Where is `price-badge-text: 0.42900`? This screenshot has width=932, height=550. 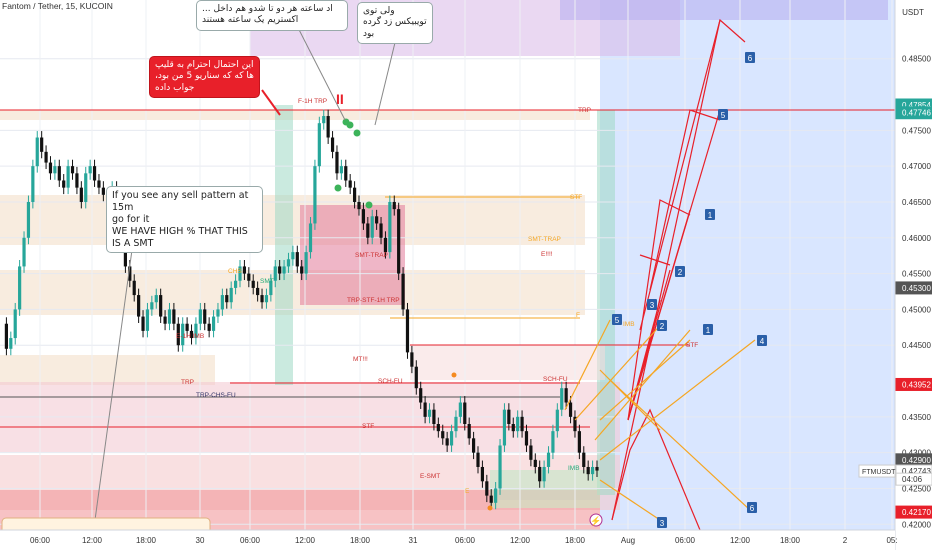 price-badge-text: 0.42900 is located at coordinates (916, 460).